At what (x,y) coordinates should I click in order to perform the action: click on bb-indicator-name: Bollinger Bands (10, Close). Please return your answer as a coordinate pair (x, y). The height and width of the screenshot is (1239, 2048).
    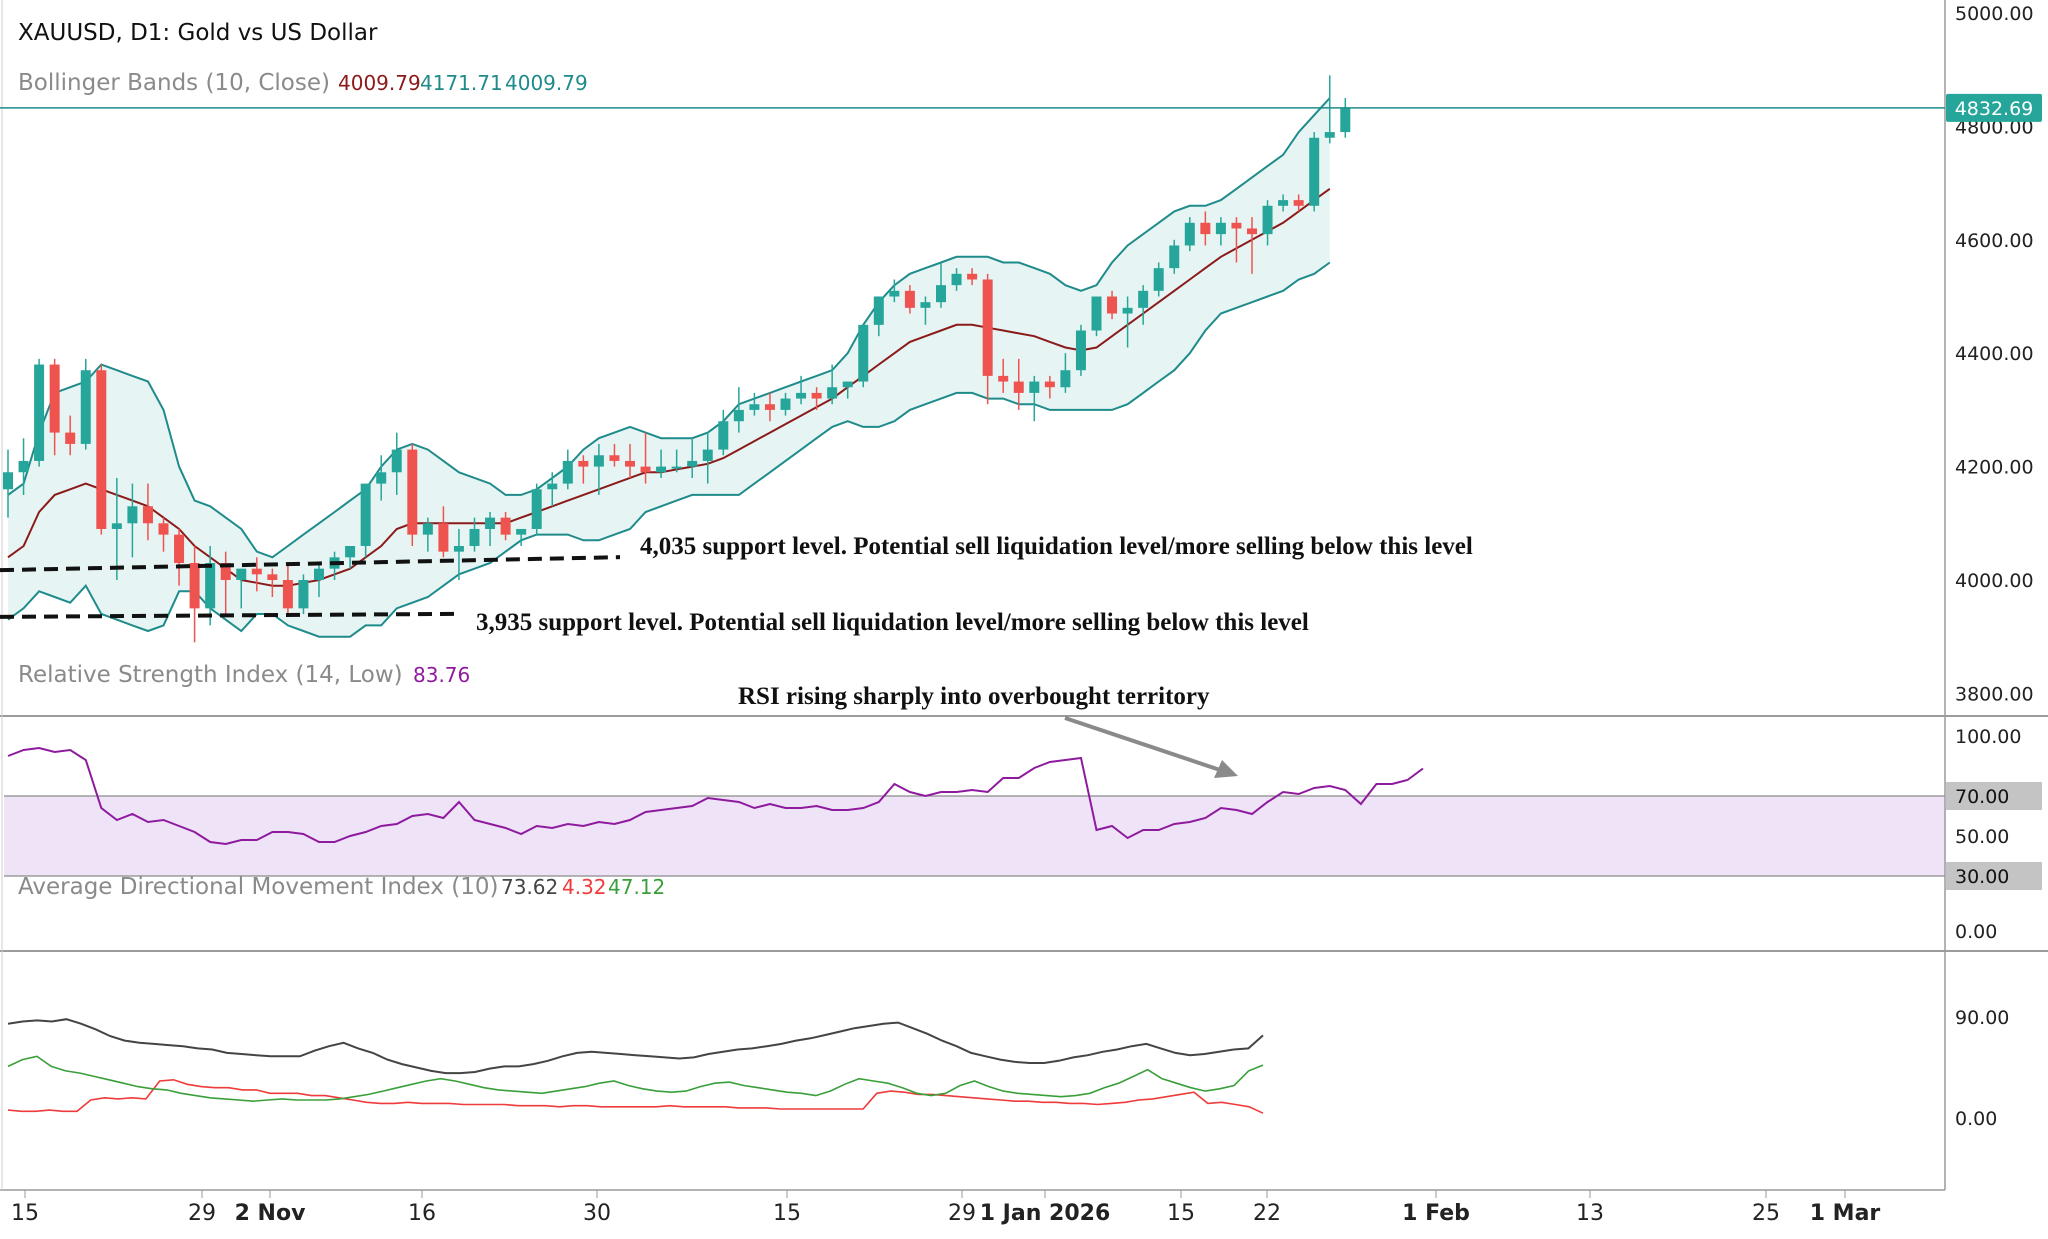
    Looking at the image, I should click on (174, 83).